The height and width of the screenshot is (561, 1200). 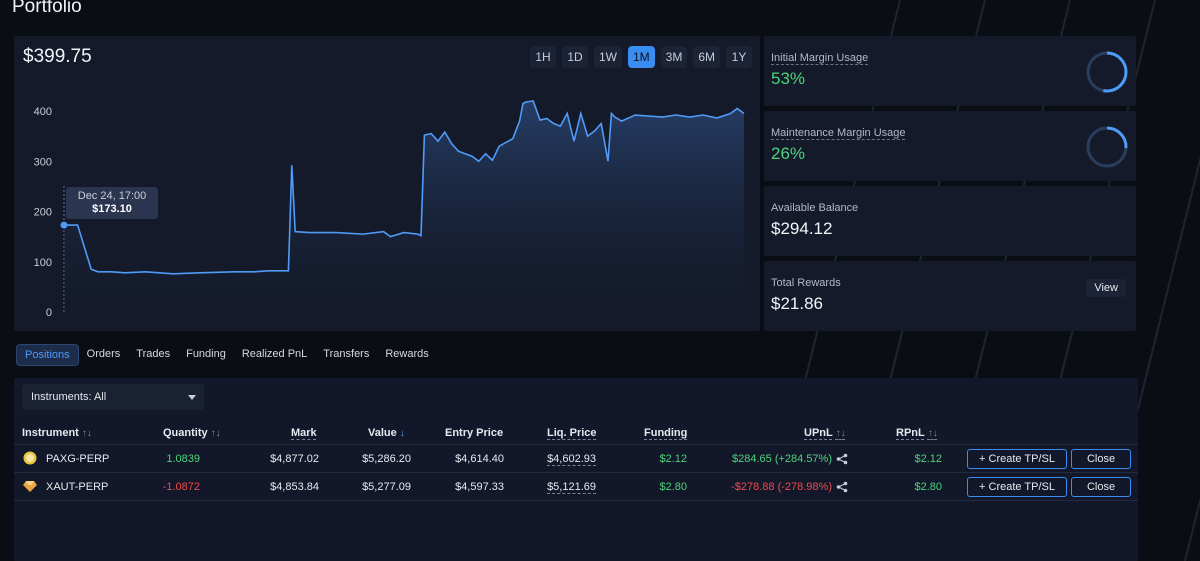 What do you see at coordinates (206, 354) in the screenshot?
I see `tab-funding: Funding` at bounding box center [206, 354].